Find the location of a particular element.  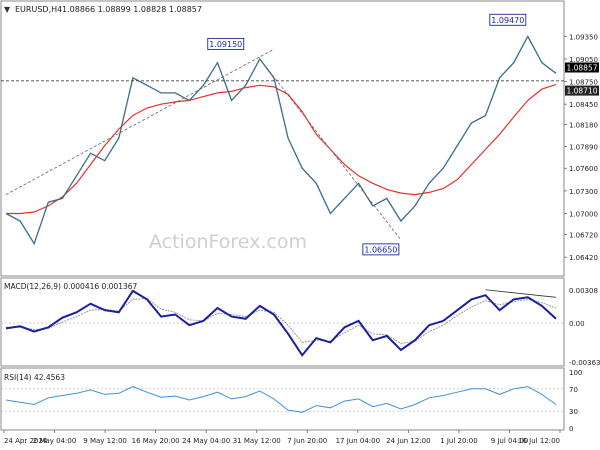

price-y-tick-label: 1.09050 is located at coordinates (583, 60).